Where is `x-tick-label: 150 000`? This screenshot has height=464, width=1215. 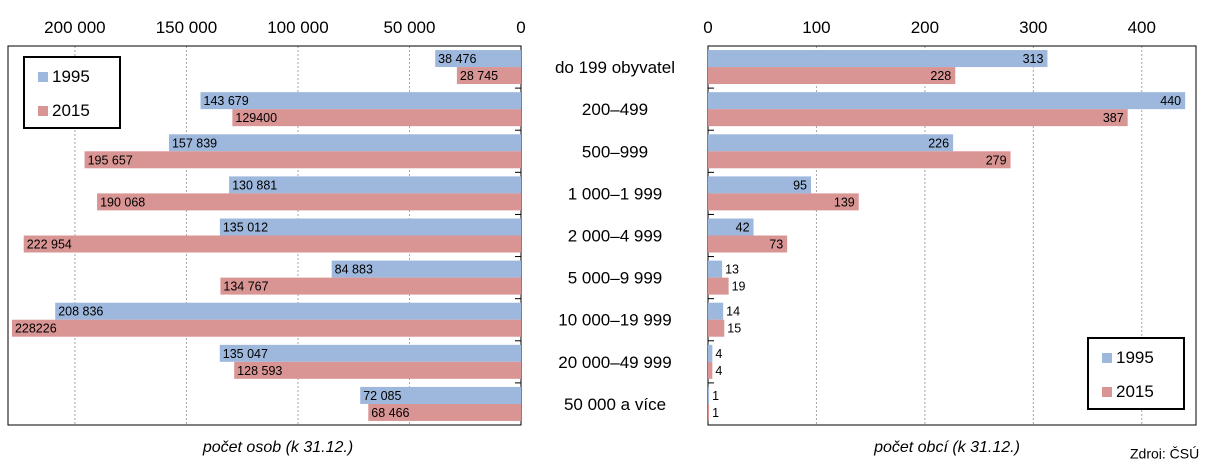
x-tick-label: 150 000 is located at coordinates (186, 27).